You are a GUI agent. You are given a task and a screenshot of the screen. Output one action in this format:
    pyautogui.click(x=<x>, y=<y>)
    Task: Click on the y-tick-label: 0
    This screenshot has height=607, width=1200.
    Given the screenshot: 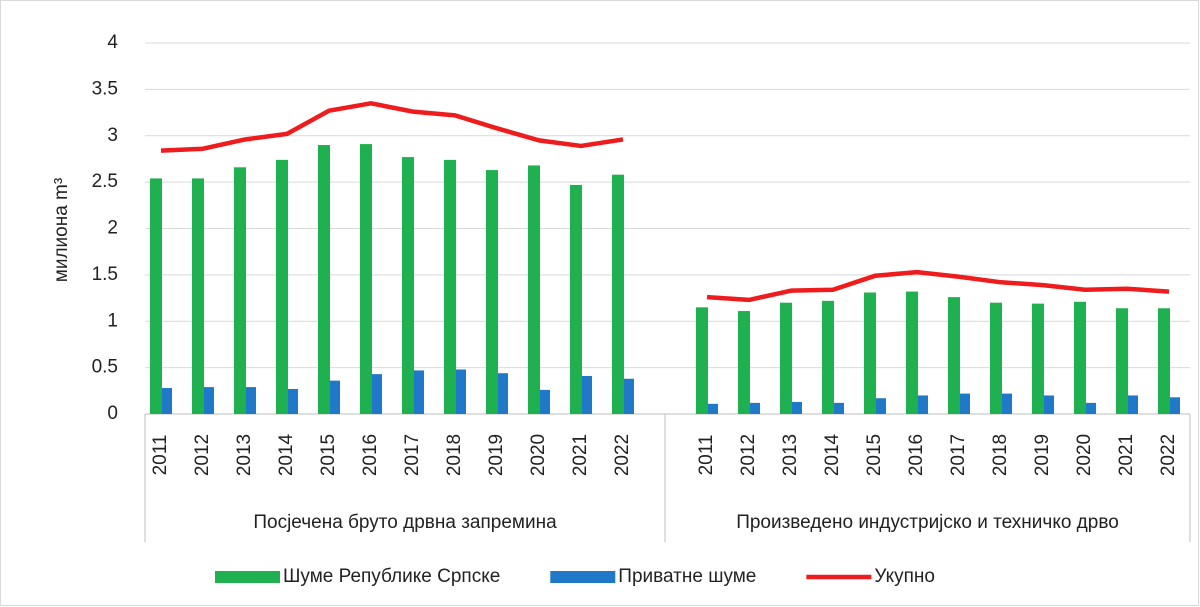 What is the action you would take?
    pyautogui.click(x=112, y=413)
    